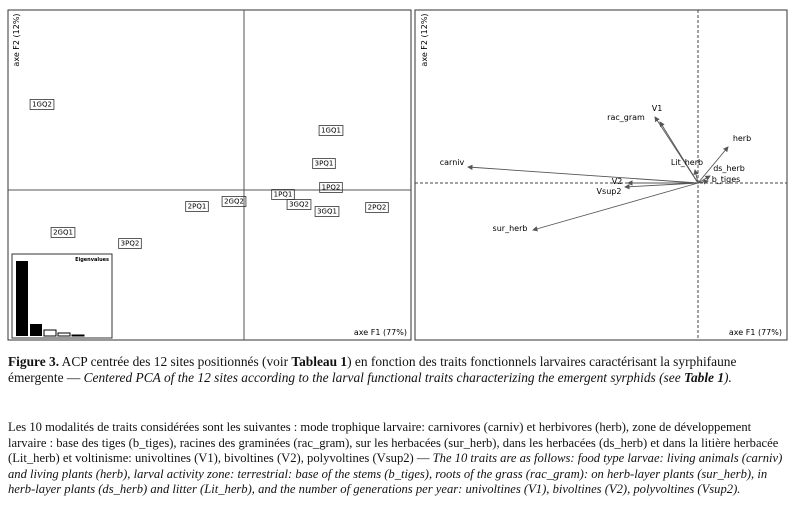 This screenshot has height=524, width=797. Describe the element at coordinates (617, 181) in the screenshot. I see `trait-label: V2` at that location.